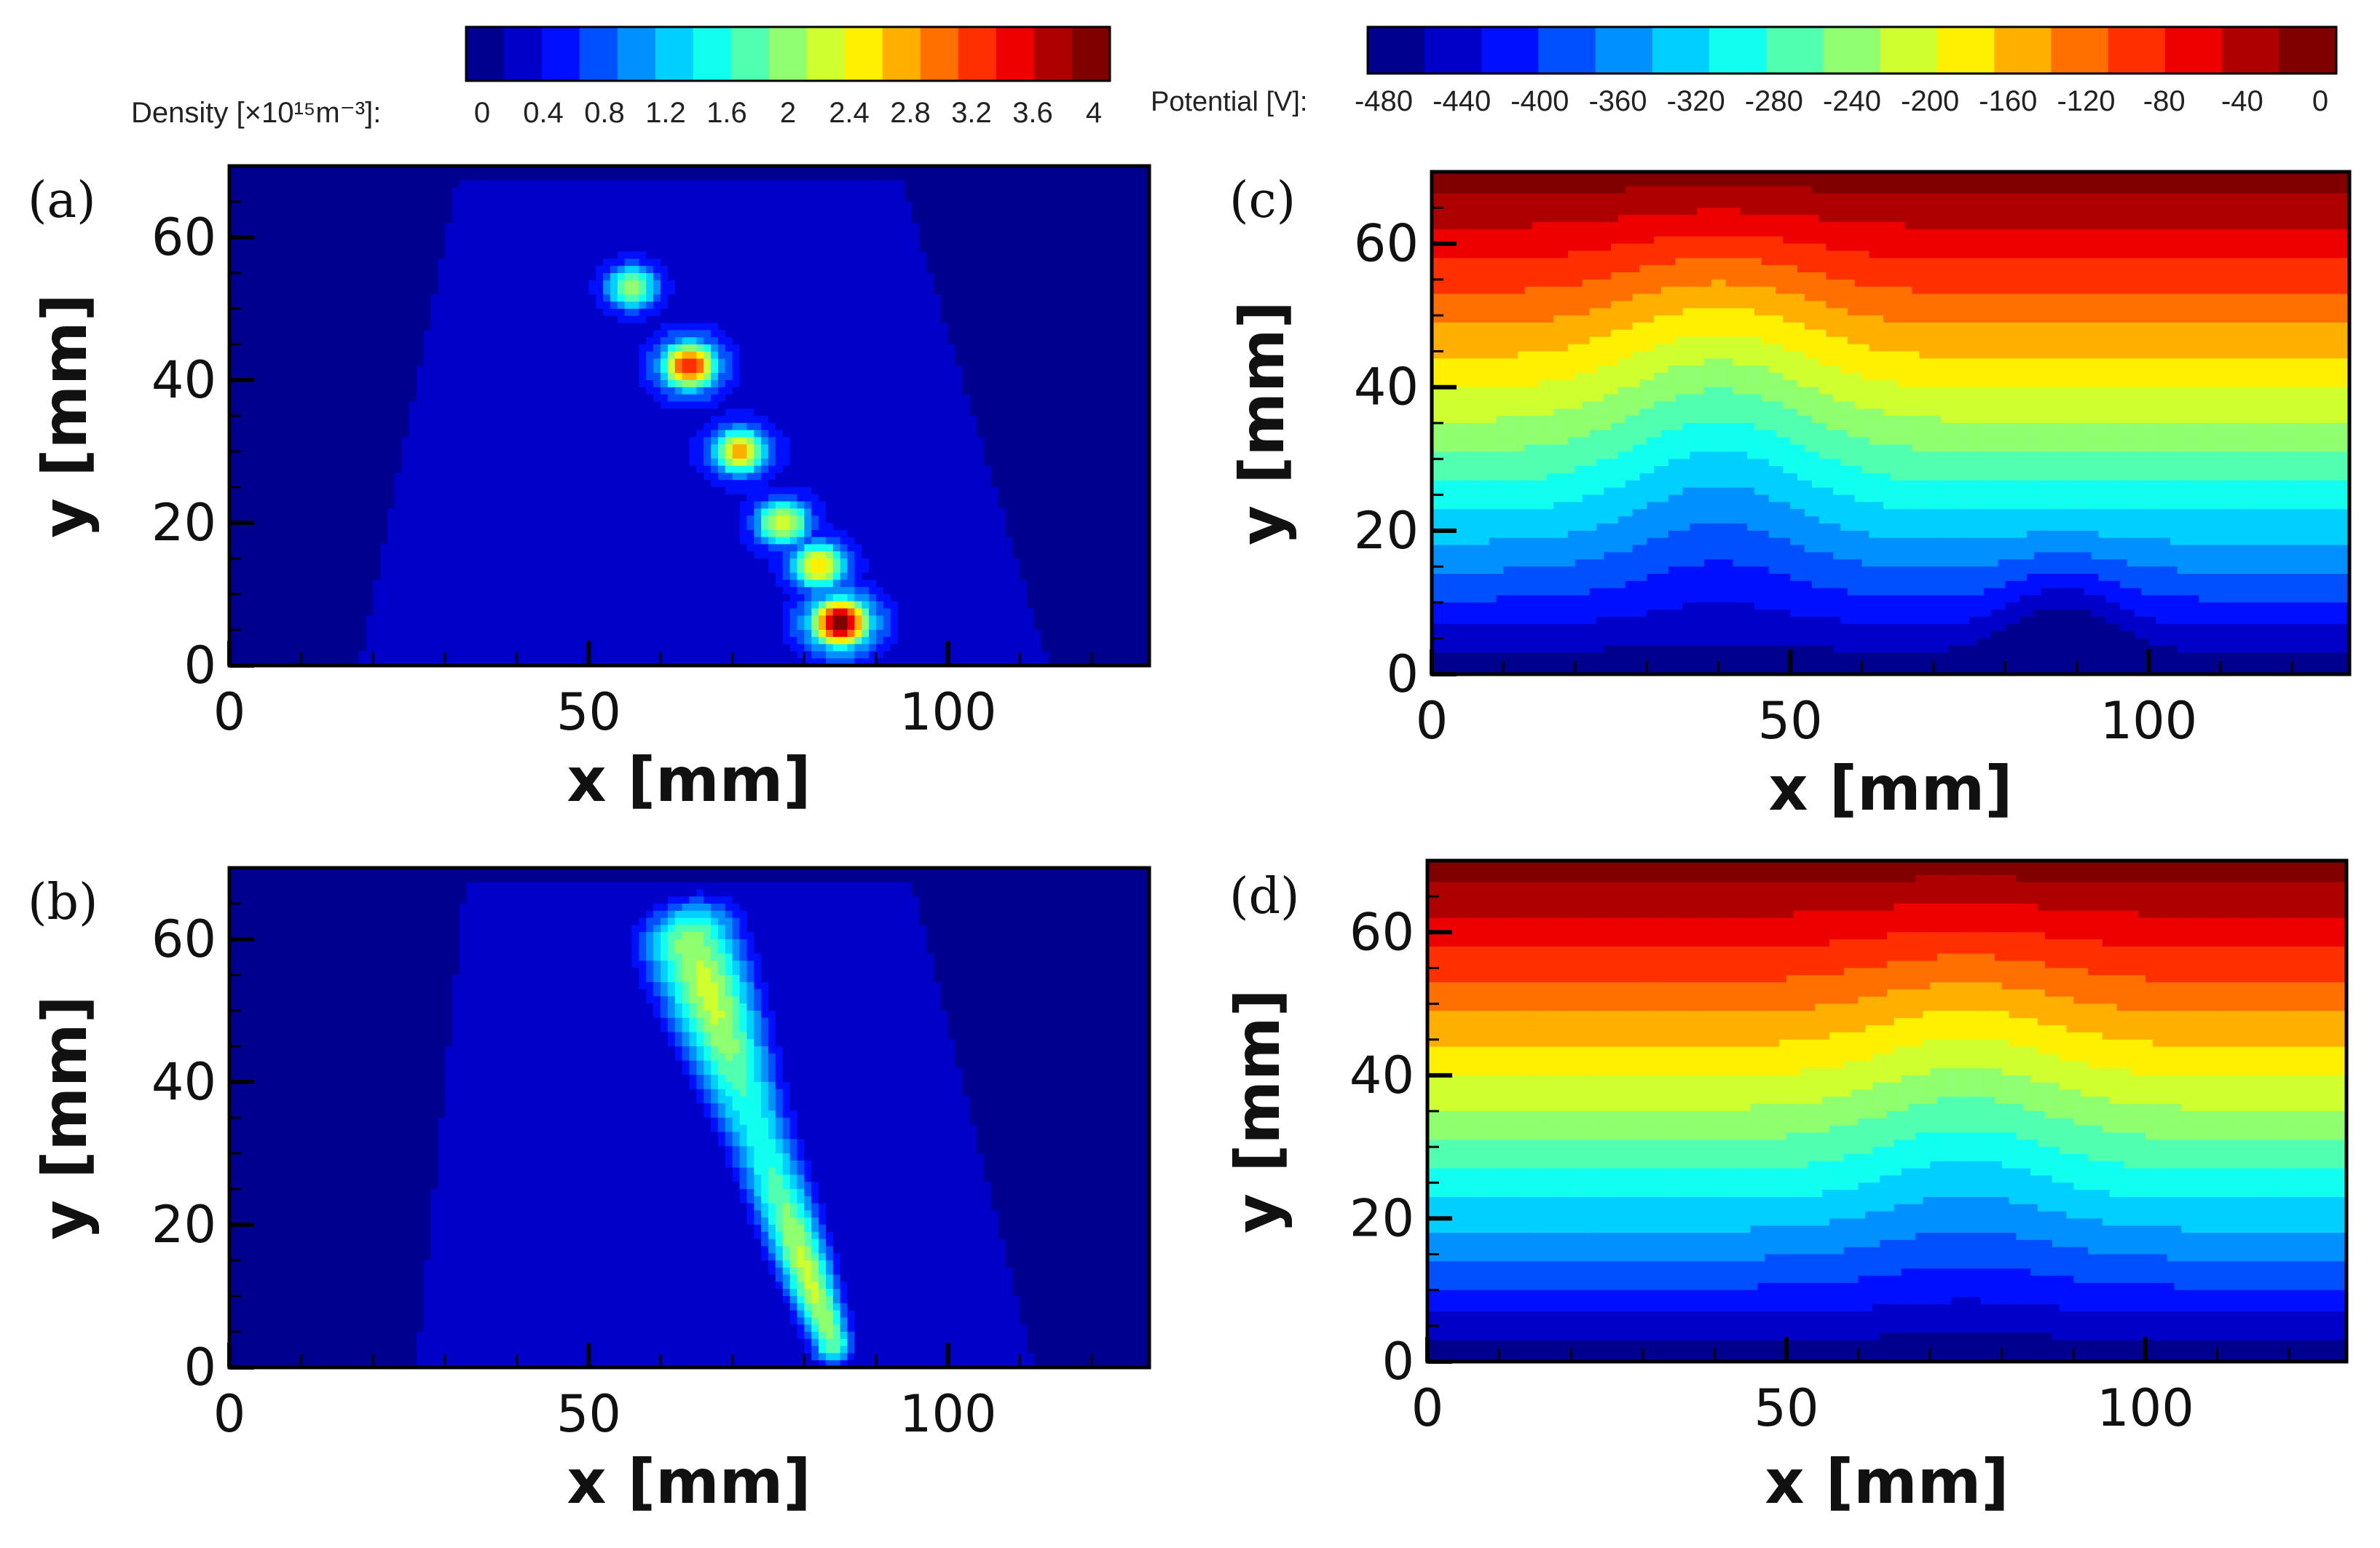 This screenshot has height=1548, width=2380. What do you see at coordinates (726, 113) in the screenshot?
I see `density-colorbar-tick-label: 1.6` at bounding box center [726, 113].